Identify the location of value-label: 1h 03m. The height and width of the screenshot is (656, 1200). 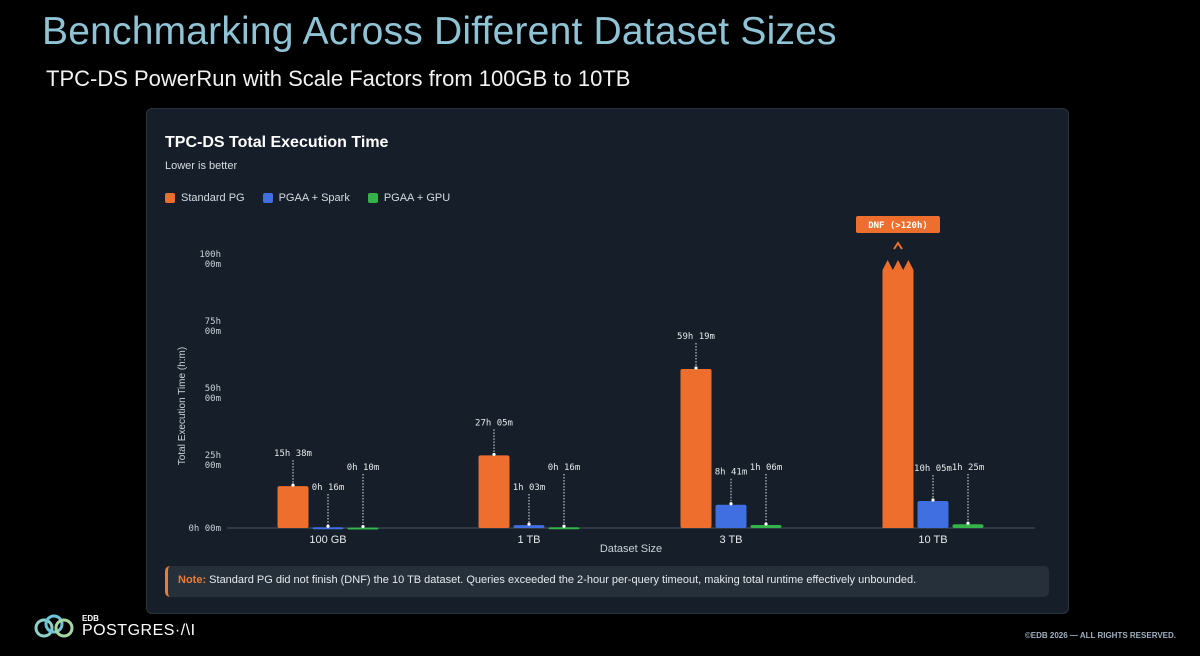
(529, 488).